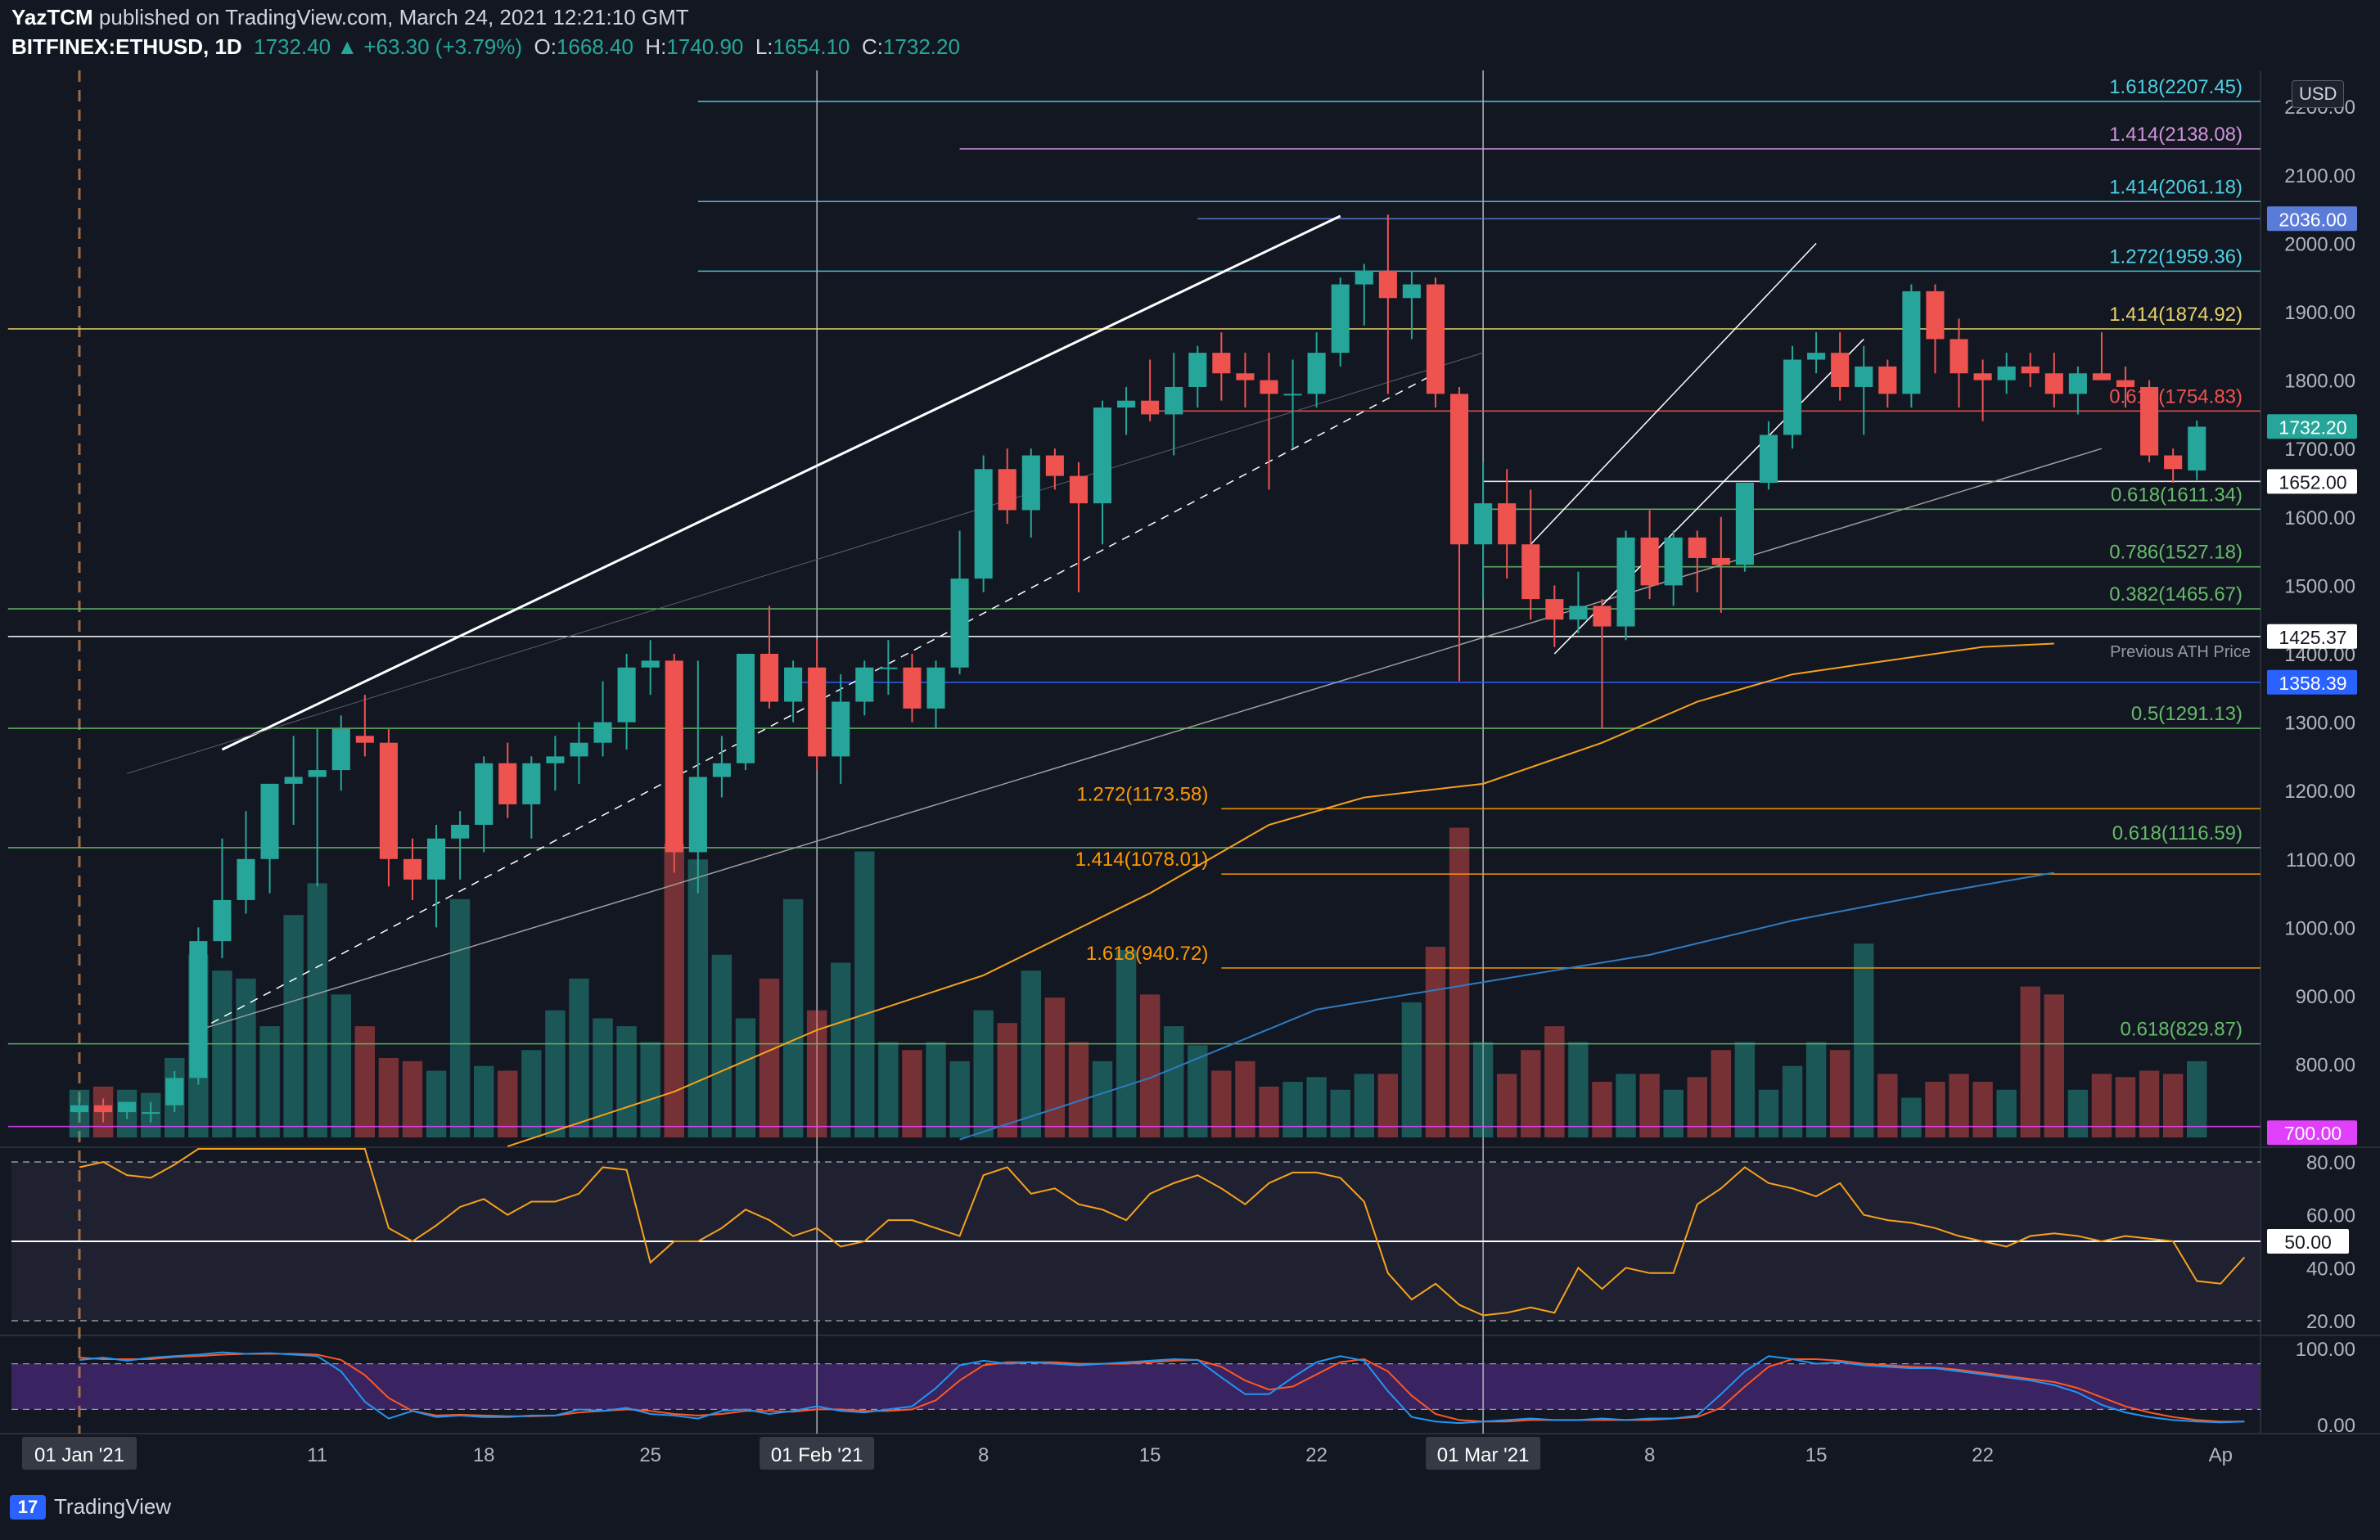 Image resolution: width=2380 pixels, height=1540 pixels. What do you see at coordinates (28, 1507) in the screenshot?
I see `tradingview-logo-icon: 17` at bounding box center [28, 1507].